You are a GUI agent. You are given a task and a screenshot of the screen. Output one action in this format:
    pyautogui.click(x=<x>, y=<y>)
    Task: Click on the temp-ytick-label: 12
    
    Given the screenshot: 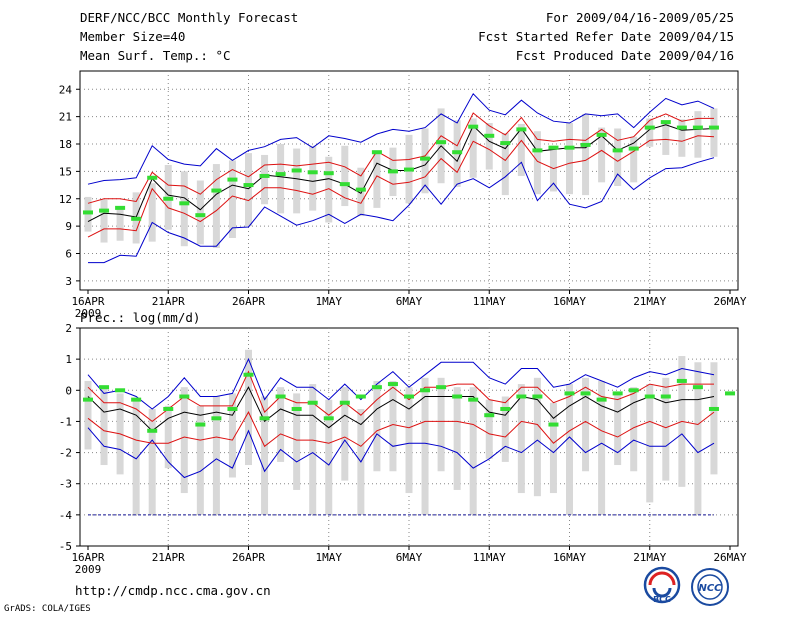 What is the action you would take?
    pyautogui.click(x=65, y=199)
    